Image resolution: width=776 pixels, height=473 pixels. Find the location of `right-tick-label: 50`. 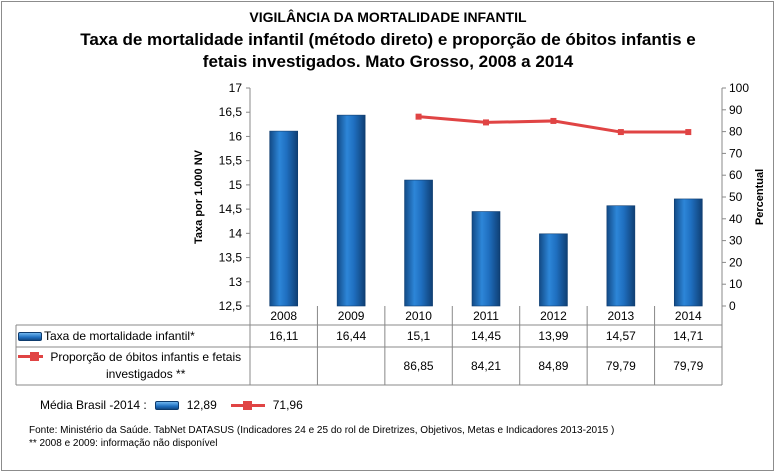

right-tick-label: 50 is located at coordinates (736, 197).